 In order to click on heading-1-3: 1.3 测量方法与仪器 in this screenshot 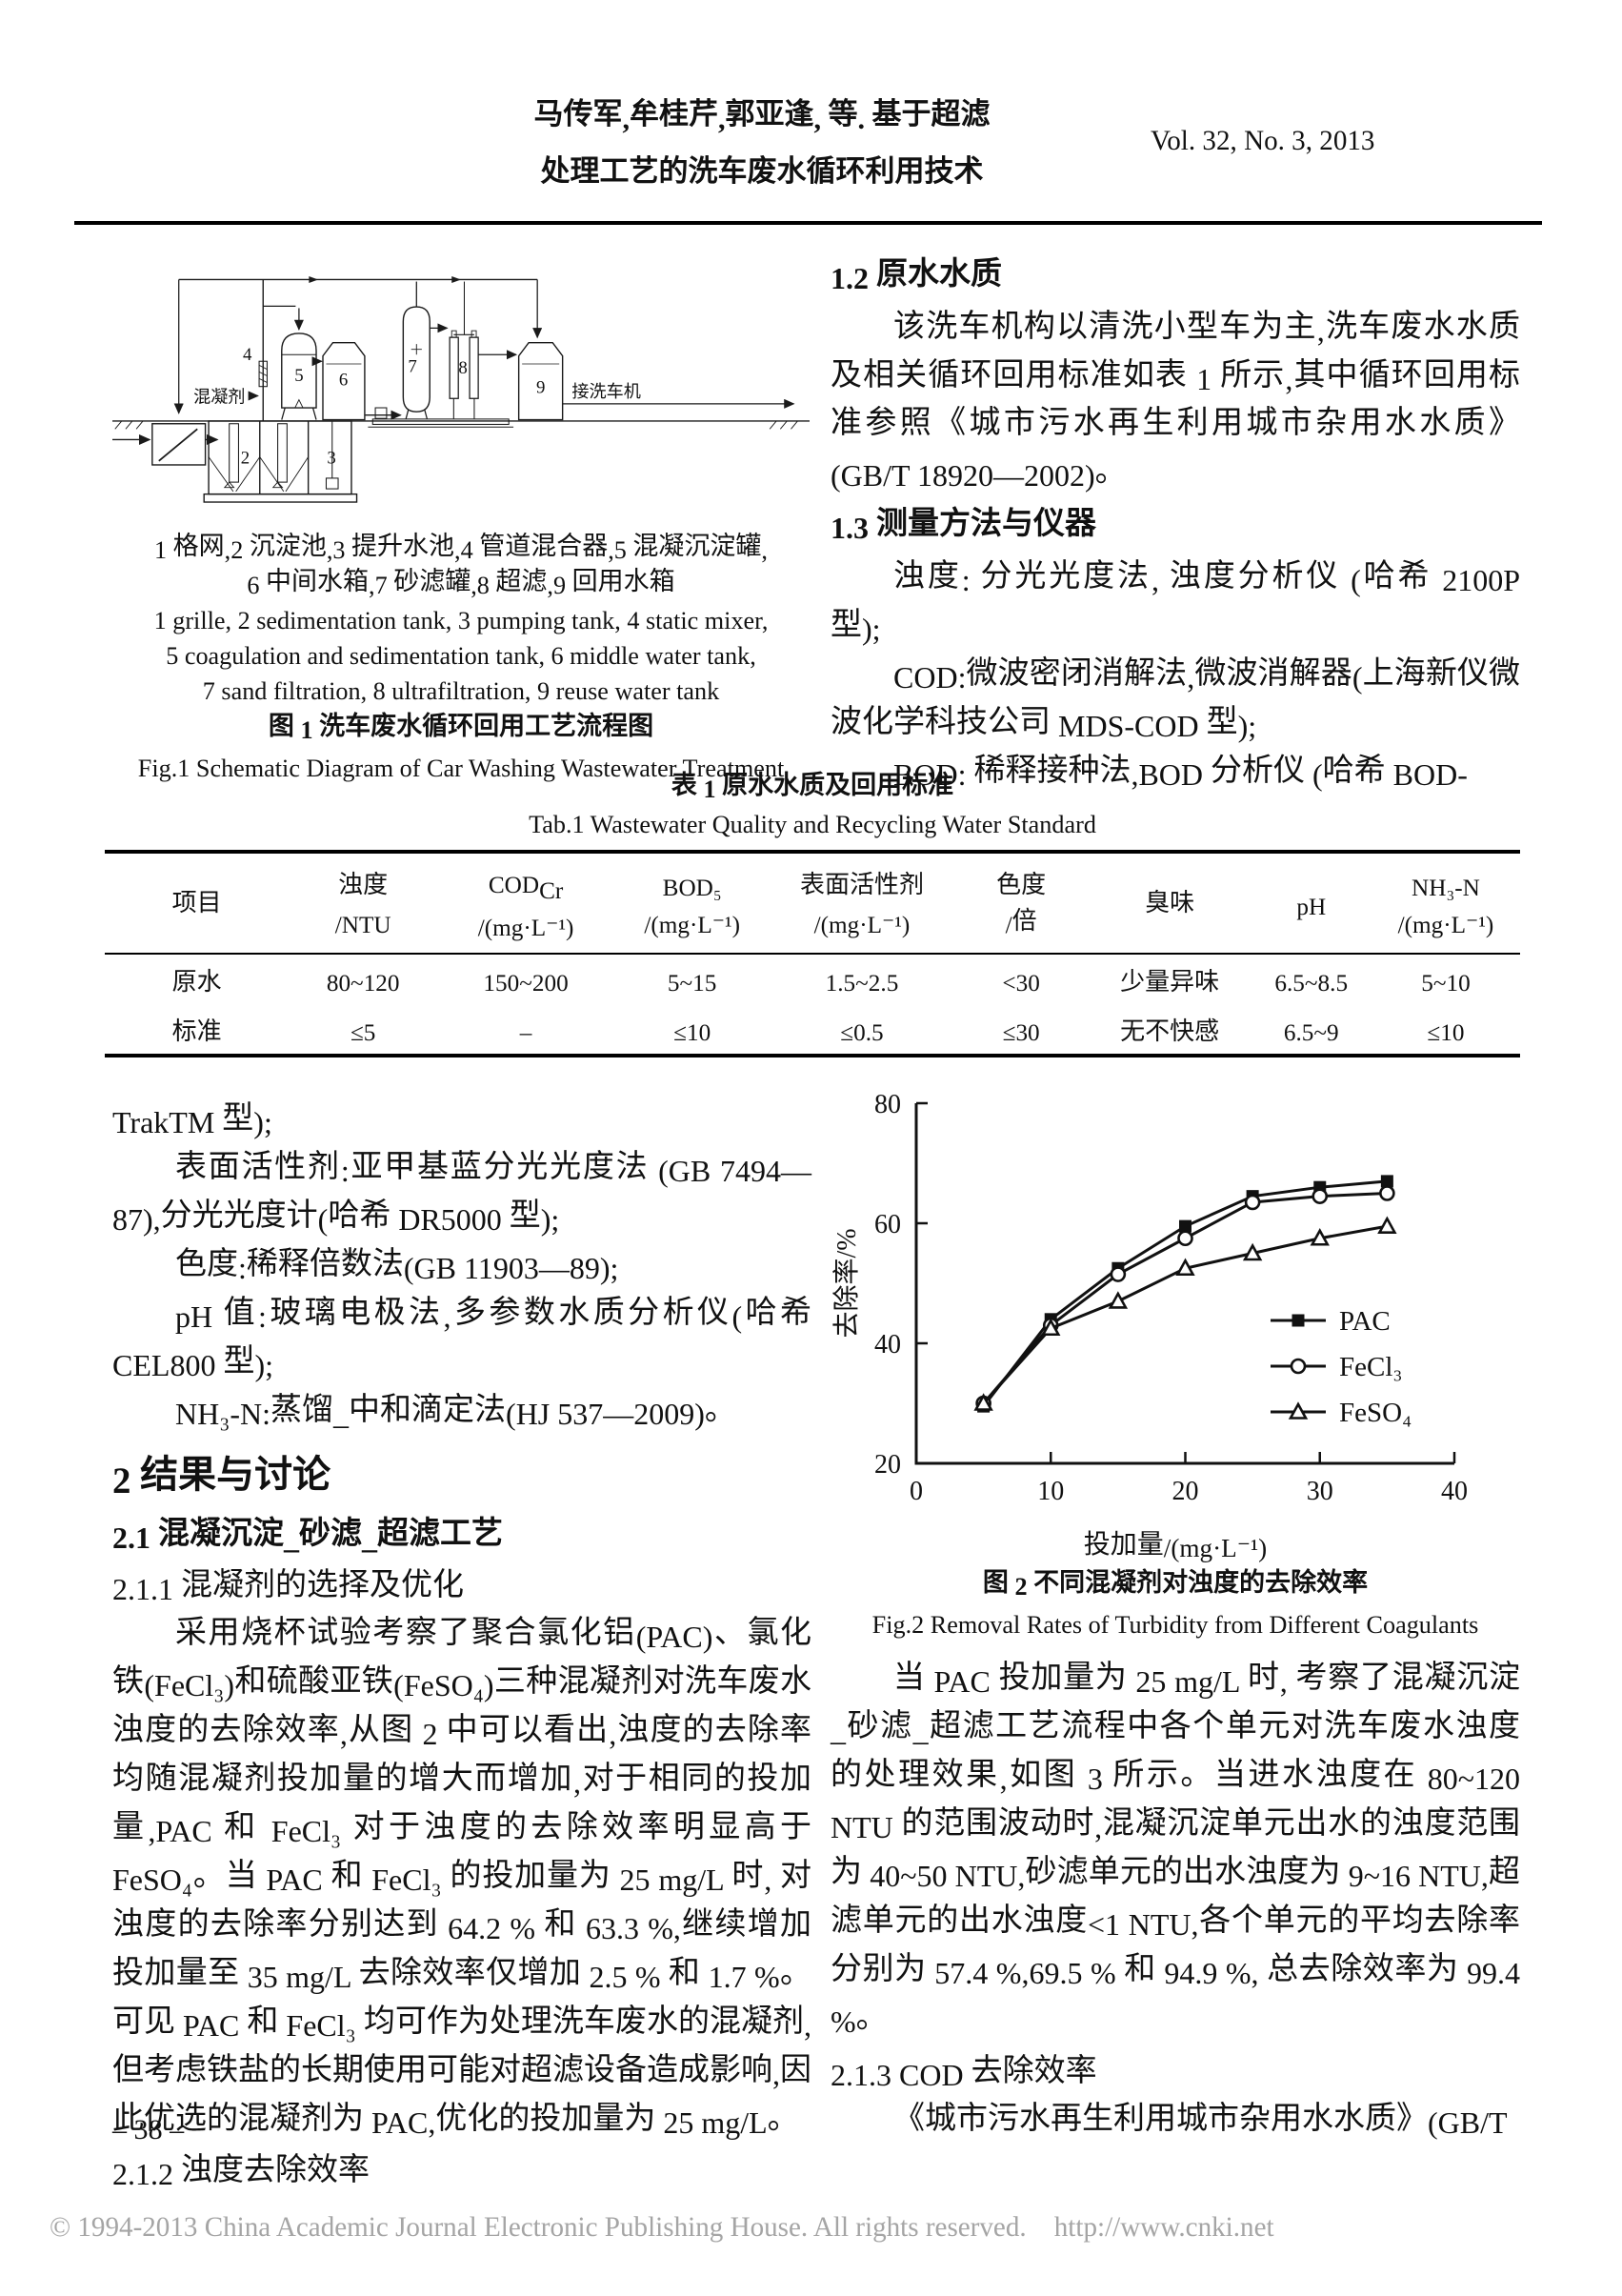, I will do `click(963, 526)`.